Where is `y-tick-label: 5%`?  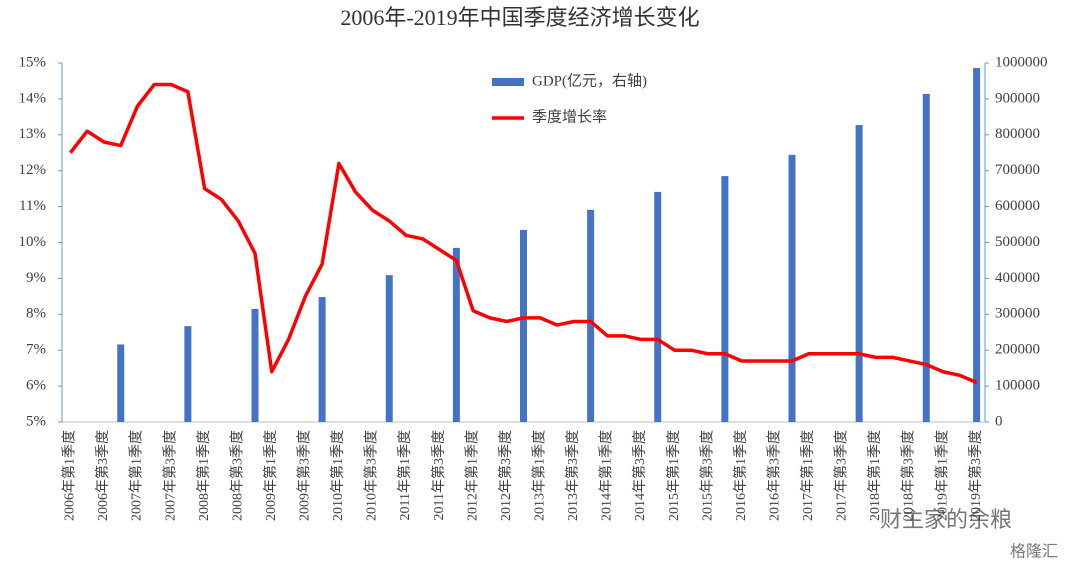 y-tick-label: 5% is located at coordinates (36, 421).